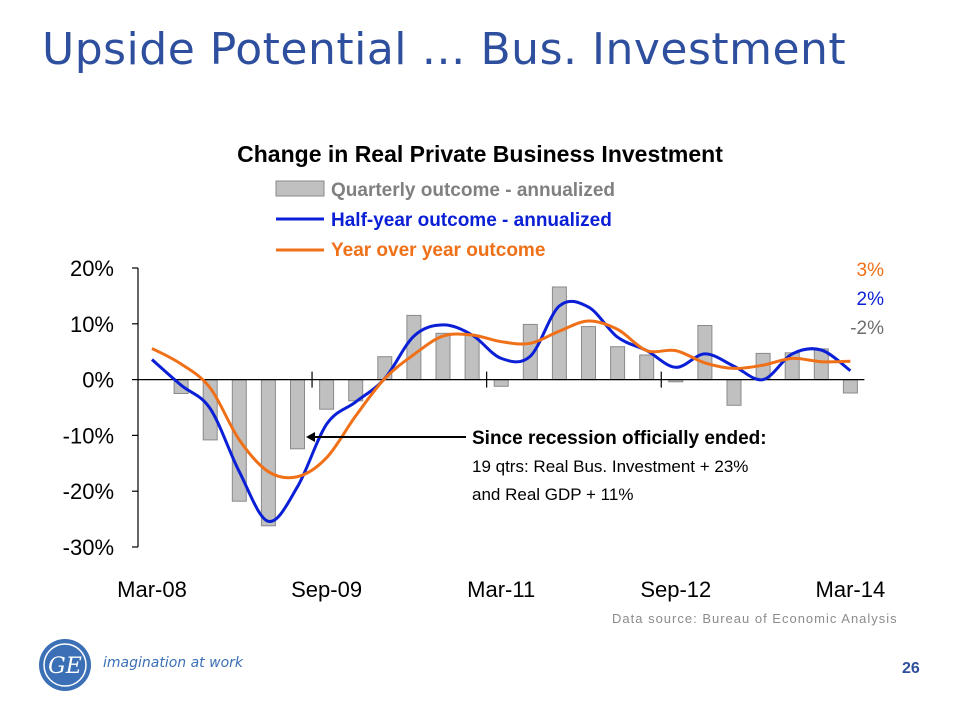  I want to click on ge-logo: GE, so click(65, 665).